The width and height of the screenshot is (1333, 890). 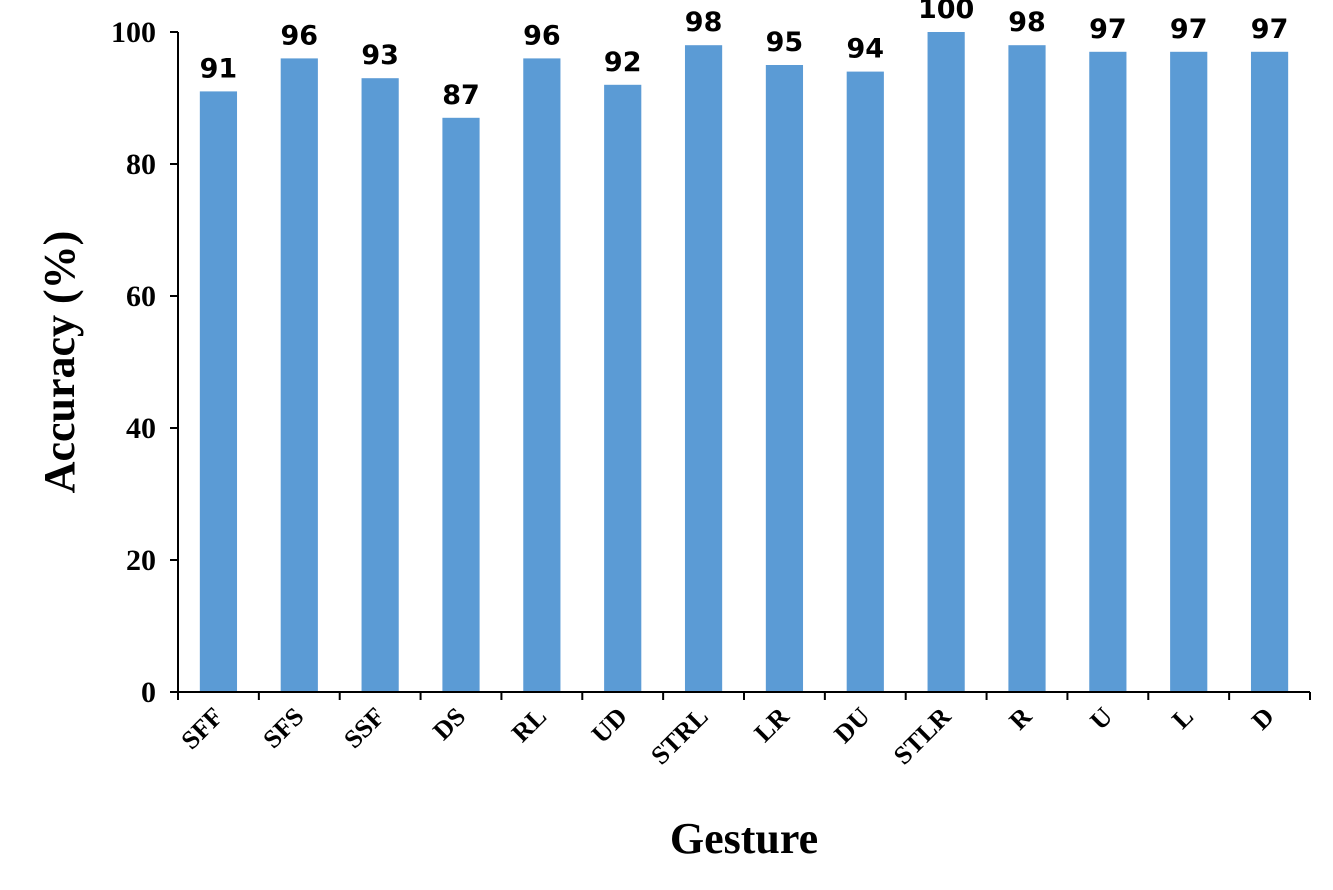 What do you see at coordinates (141, 164) in the screenshot?
I see `y-tick-label: 80` at bounding box center [141, 164].